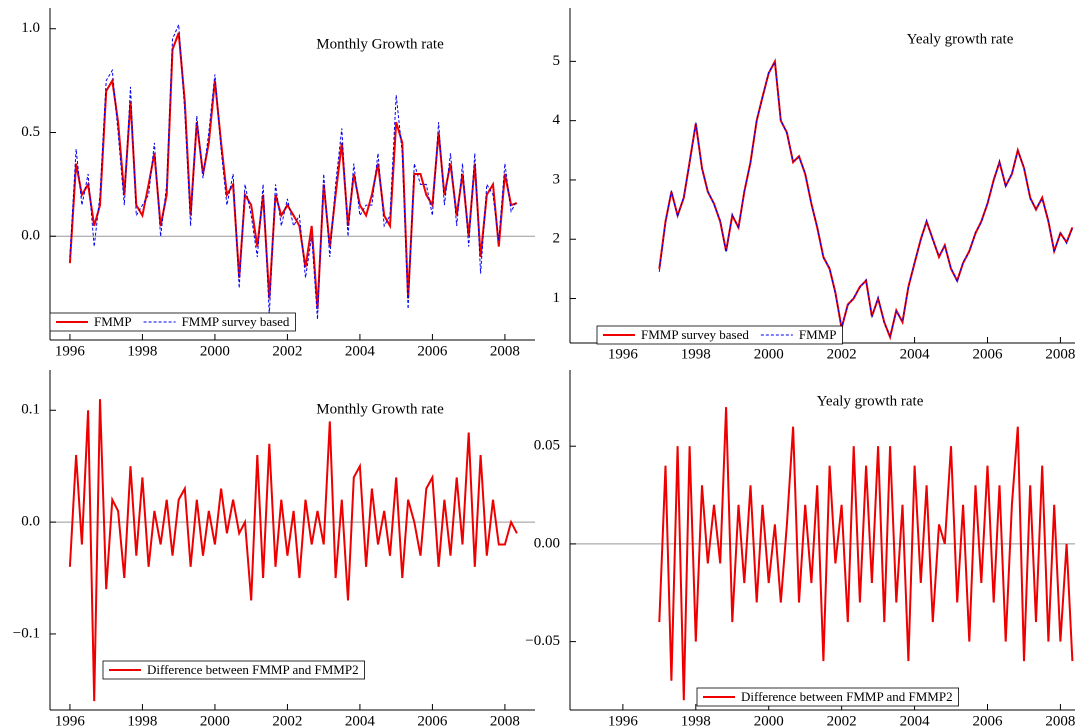 The width and height of the screenshot is (1089, 728). Describe the element at coordinates (547, 543) in the screenshot. I see `y-tick-label: 0.00` at that location.